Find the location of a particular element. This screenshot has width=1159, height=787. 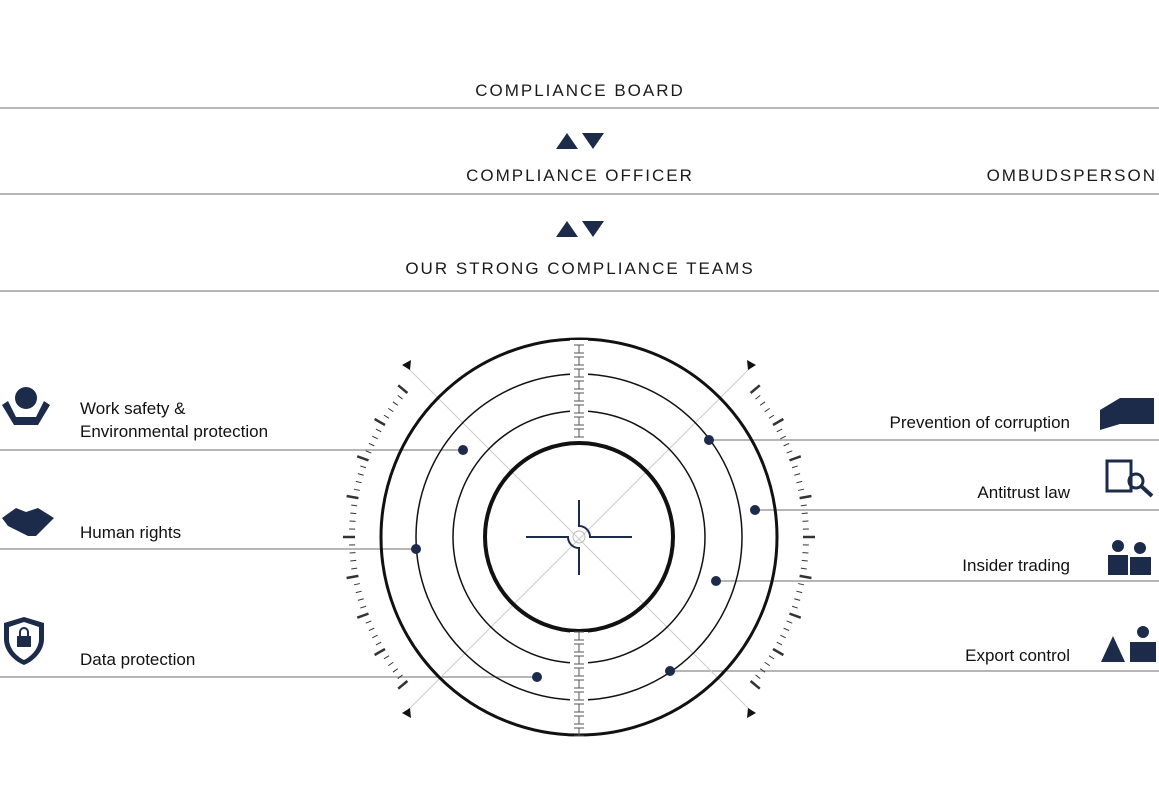

side-title: OMBUDSPERSON is located at coordinates (1072, 175).